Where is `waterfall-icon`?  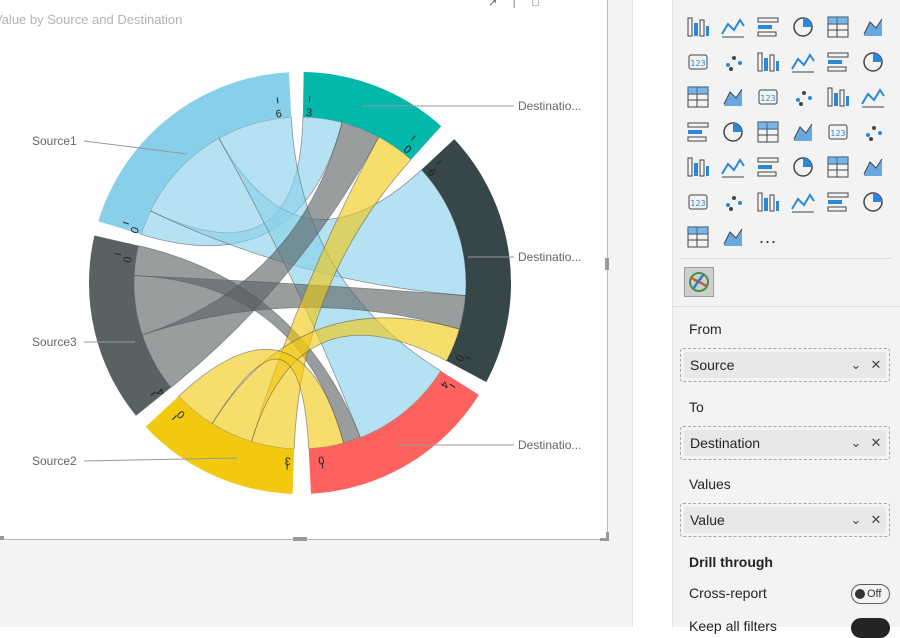
waterfall-icon is located at coordinates (698, 97).